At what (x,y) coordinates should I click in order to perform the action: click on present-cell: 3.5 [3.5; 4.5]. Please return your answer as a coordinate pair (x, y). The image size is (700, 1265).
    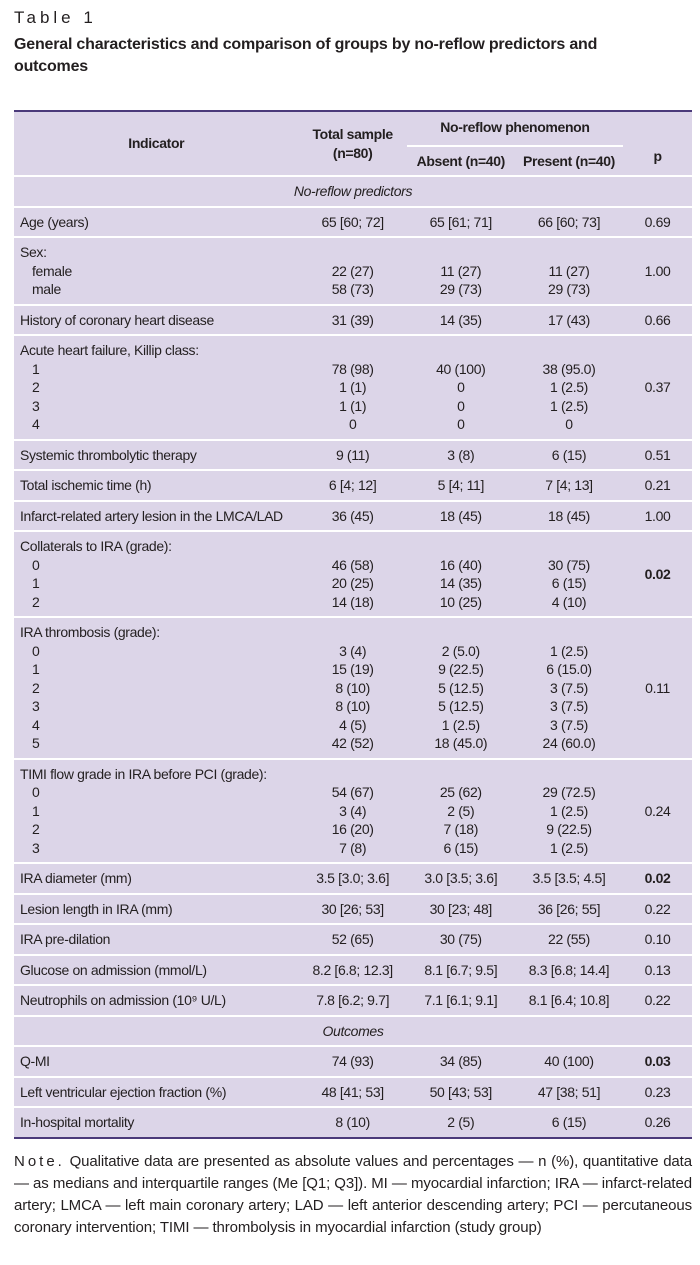
    Looking at the image, I should click on (569, 878).